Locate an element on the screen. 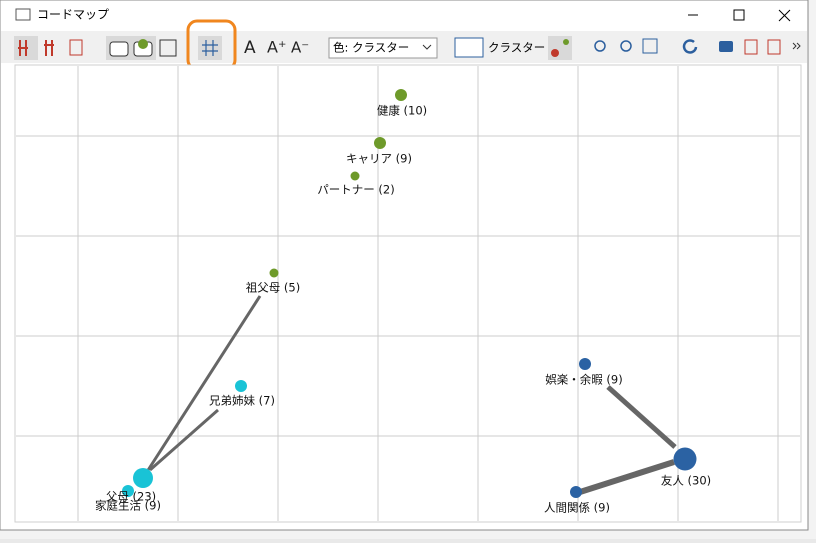 The image size is (816, 543). font-button: A is located at coordinates (250, 48).